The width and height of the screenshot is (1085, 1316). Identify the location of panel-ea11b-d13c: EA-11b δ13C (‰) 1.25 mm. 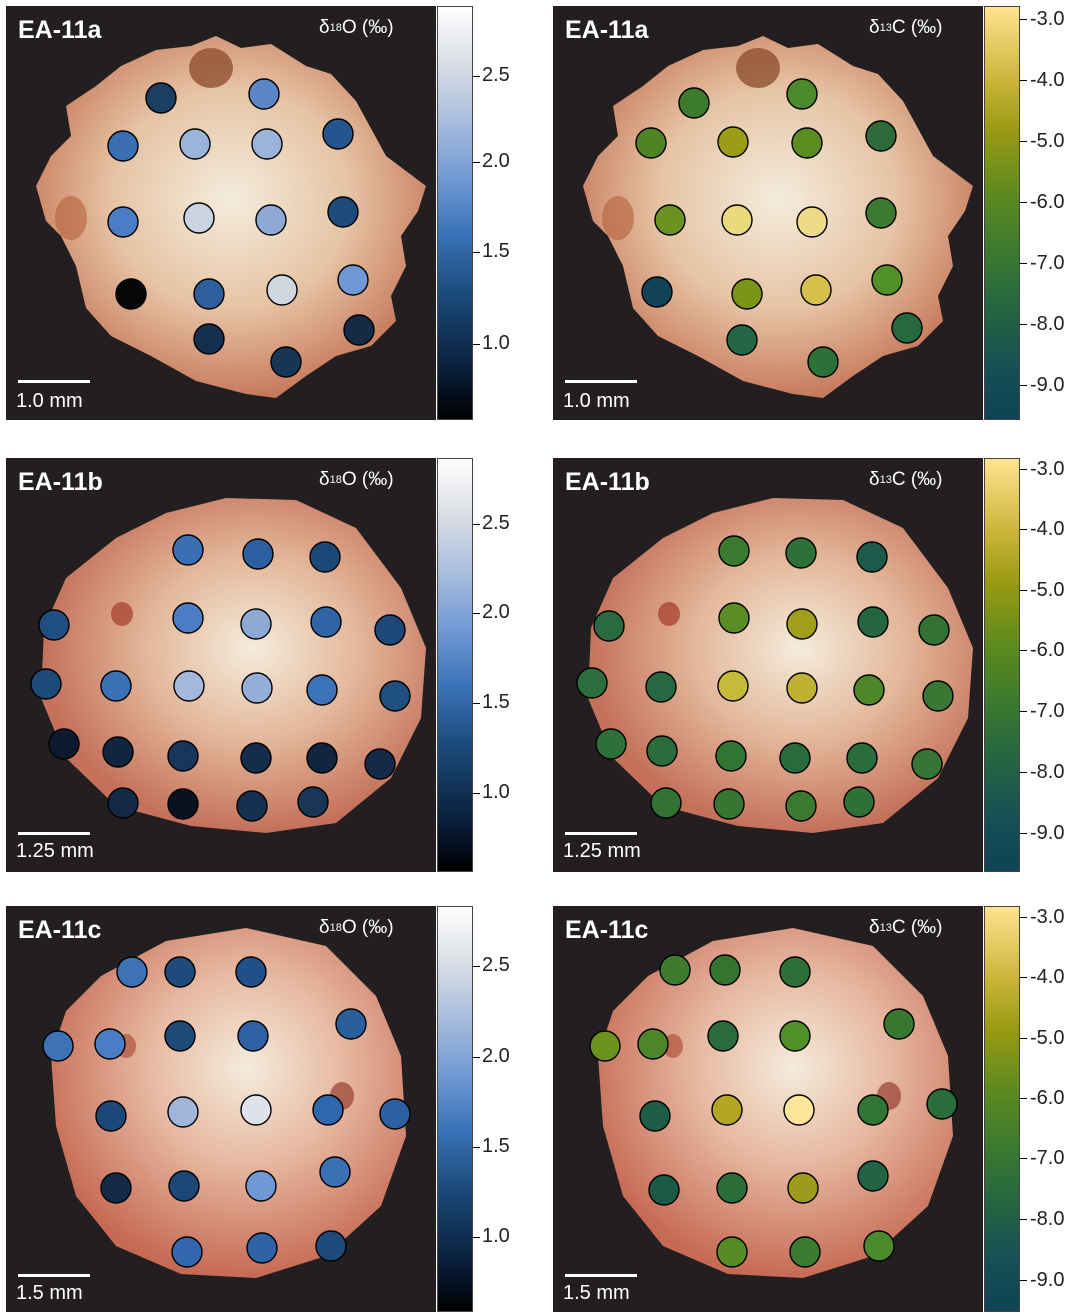
(768, 665).